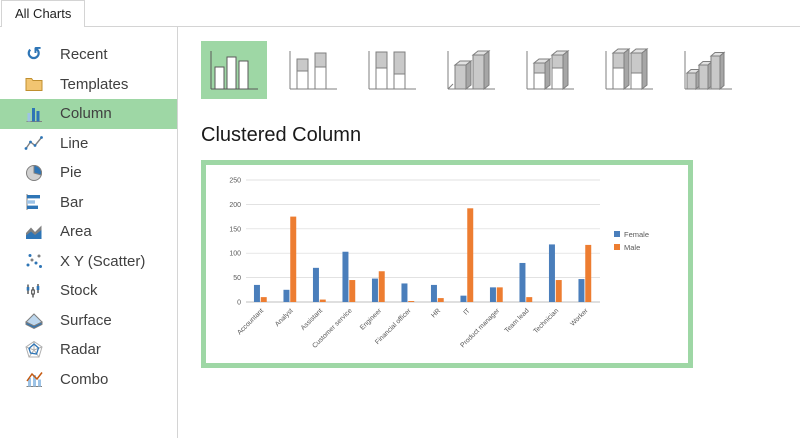 This screenshot has width=800, height=438. I want to click on svg-text: Technician, so click(546, 321).